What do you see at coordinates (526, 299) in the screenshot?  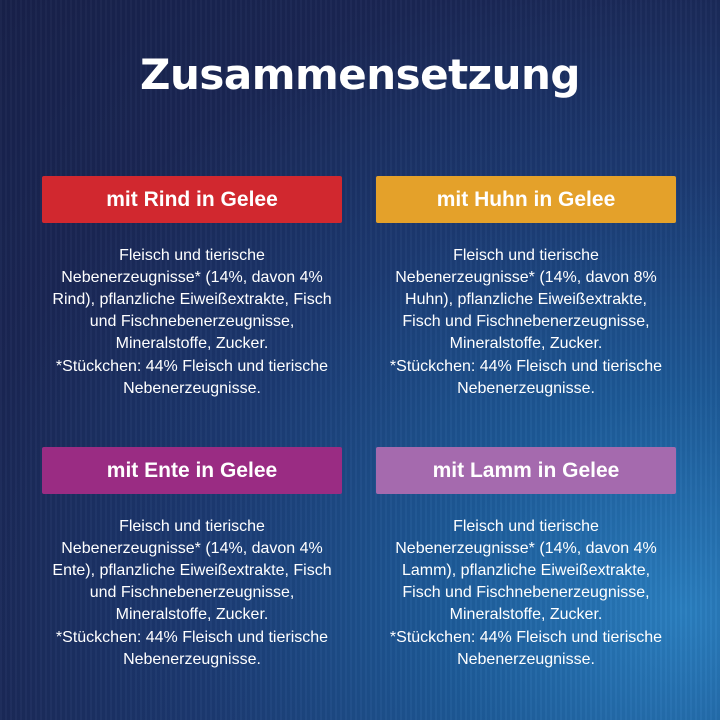 I see `composition-line: Huhn), pflanzliche Eiweißextrakte,` at bounding box center [526, 299].